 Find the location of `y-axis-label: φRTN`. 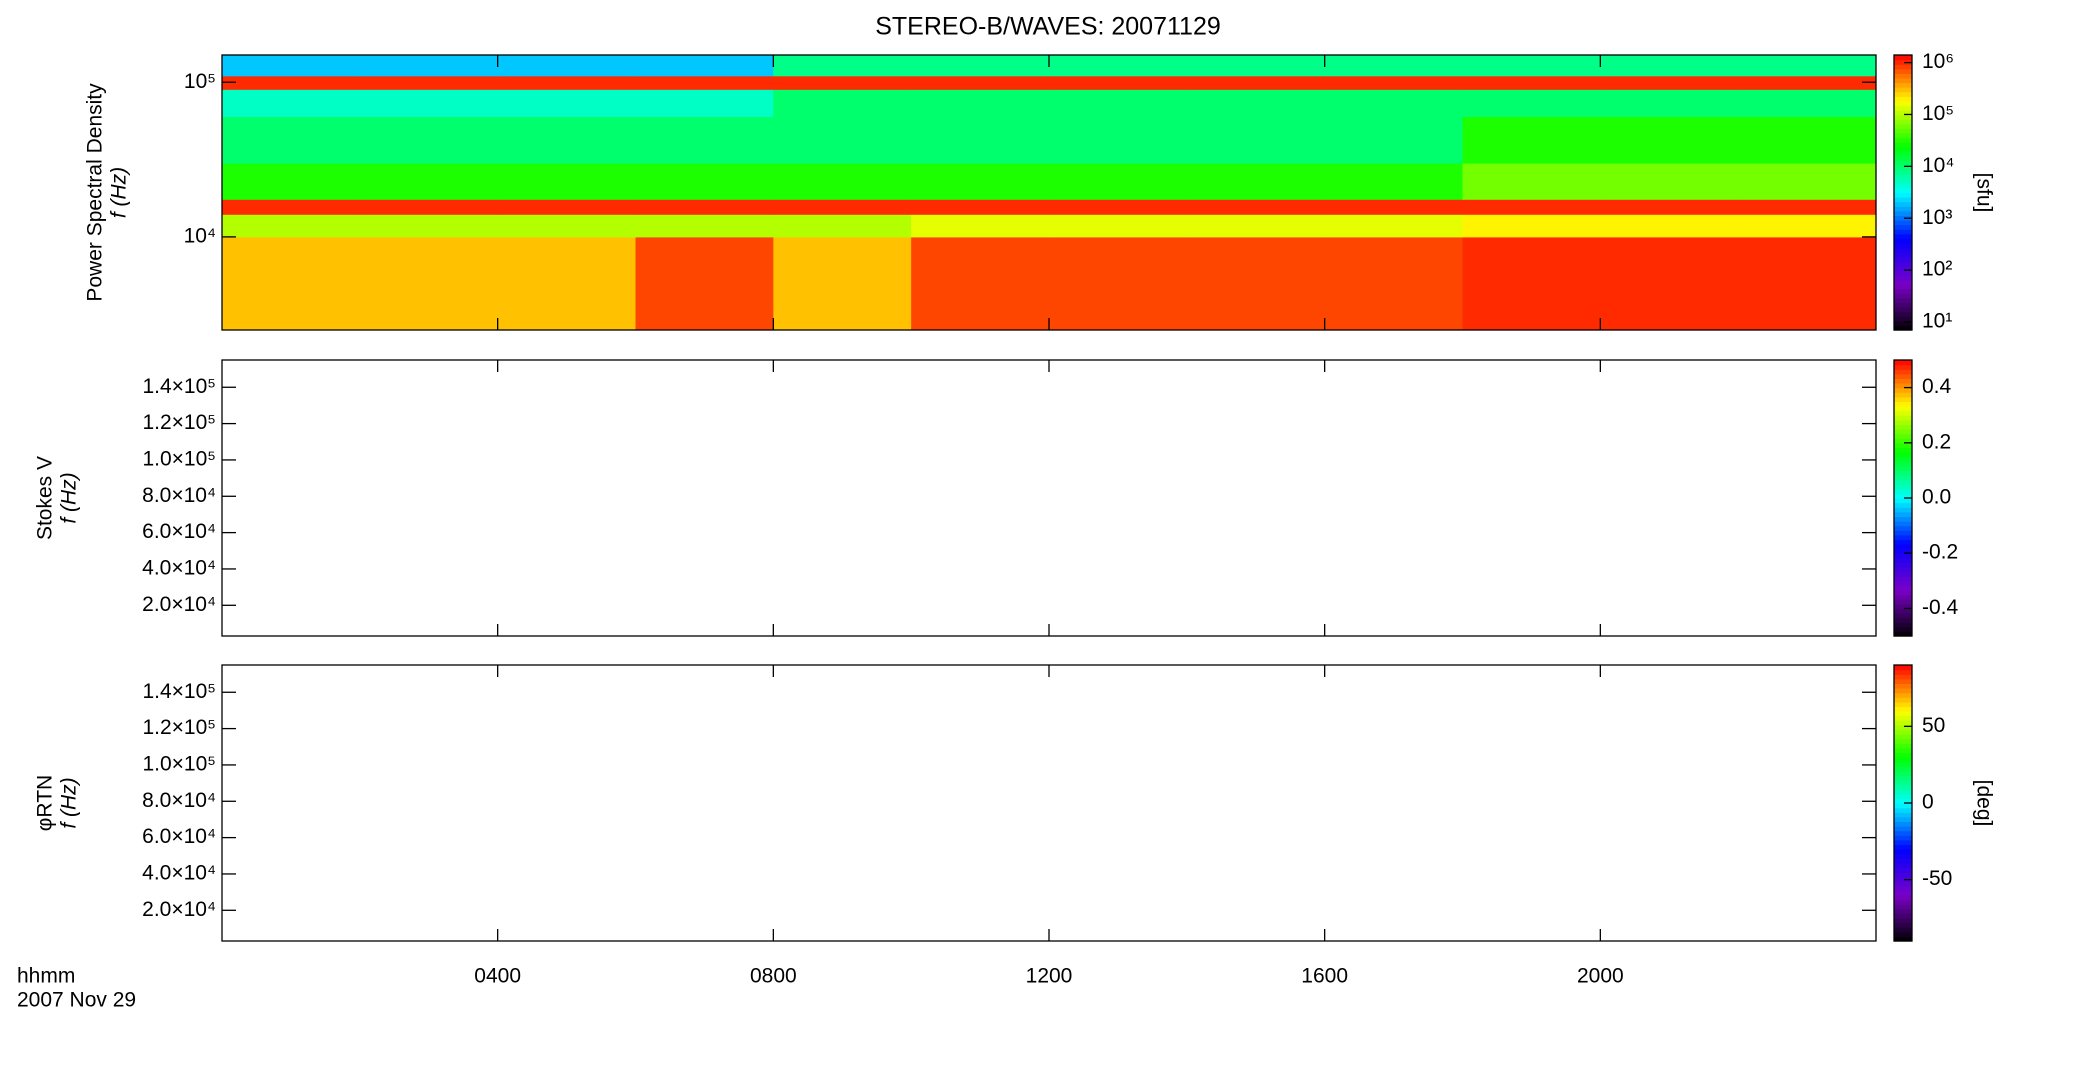

y-axis-label: φRTN is located at coordinates (45, 803).